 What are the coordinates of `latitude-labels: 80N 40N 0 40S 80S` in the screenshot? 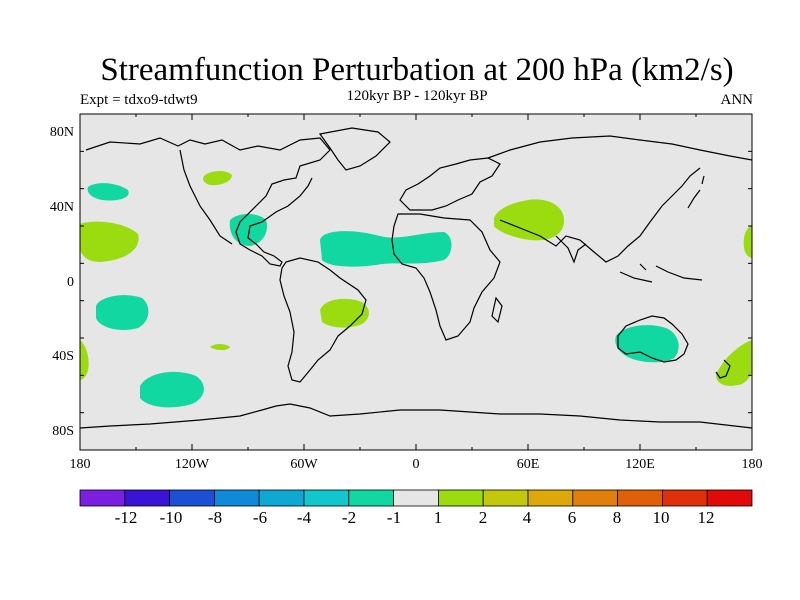 It's located at (62, 282).